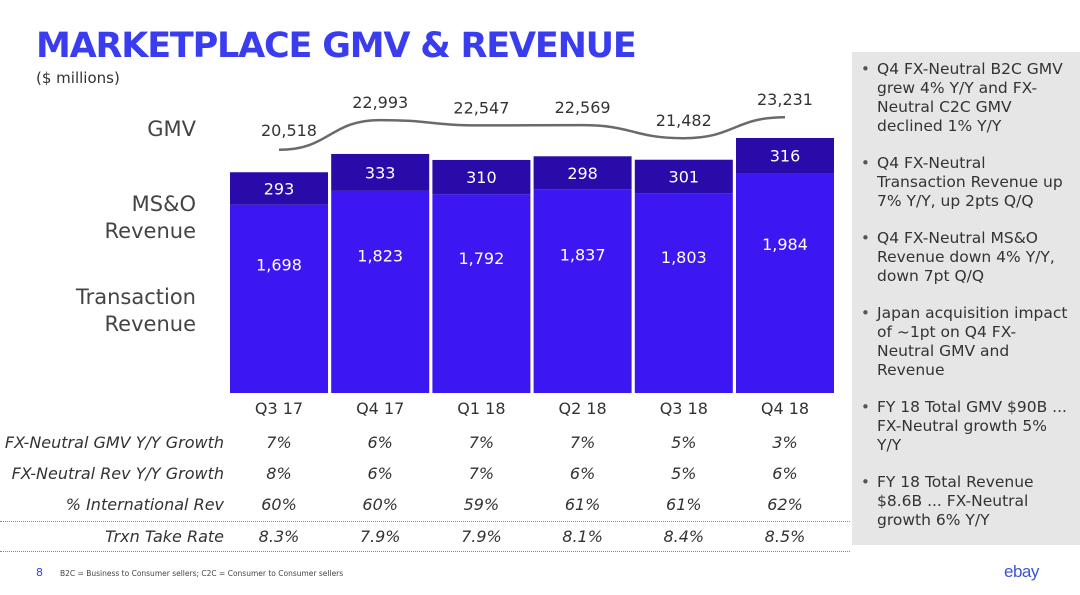  What do you see at coordinates (582, 536) in the screenshot?
I see `metric-value: 8.1%` at bounding box center [582, 536].